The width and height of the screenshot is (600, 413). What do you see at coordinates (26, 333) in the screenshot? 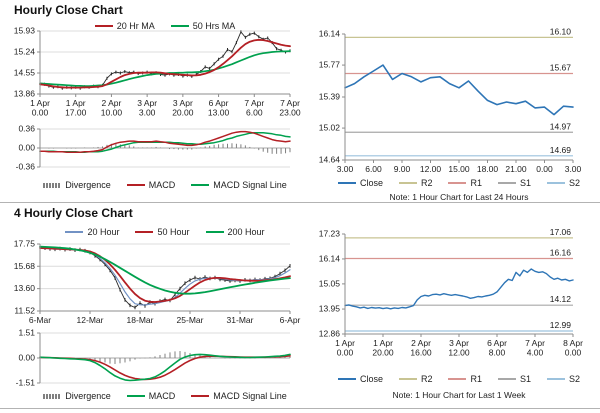
I see `svg-text: 1.51` at bounding box center [26, 333].